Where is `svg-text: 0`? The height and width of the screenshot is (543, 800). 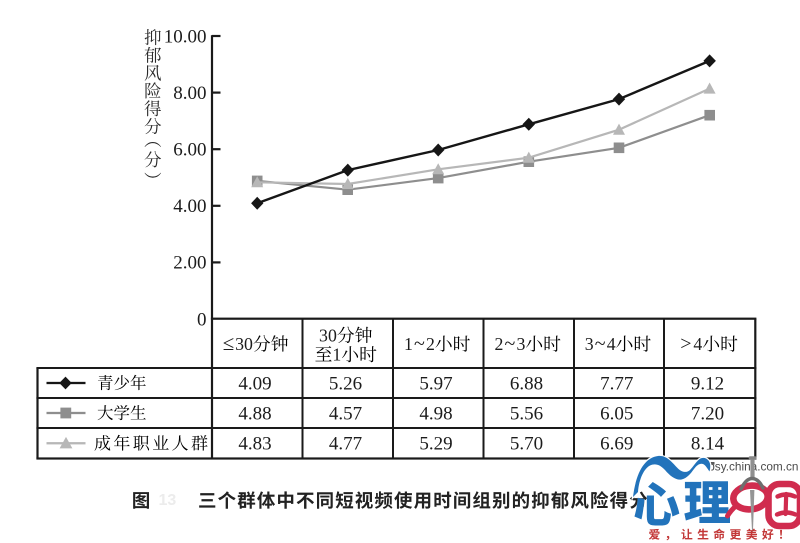
svg-text: 0 is located at coordinates (202, 319).